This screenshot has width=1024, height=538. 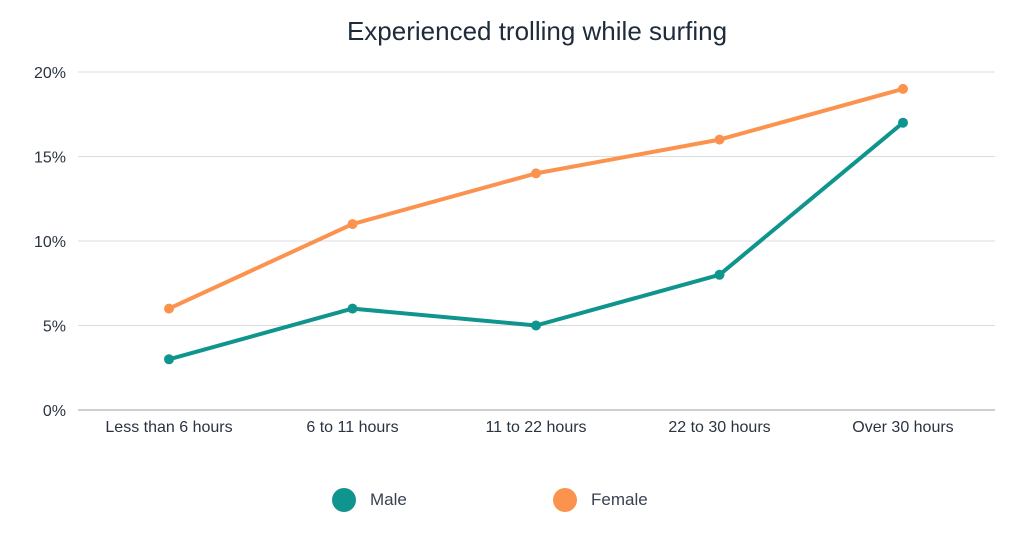 I want to click on legend-item-male: Male, so click(x=369, y=500).